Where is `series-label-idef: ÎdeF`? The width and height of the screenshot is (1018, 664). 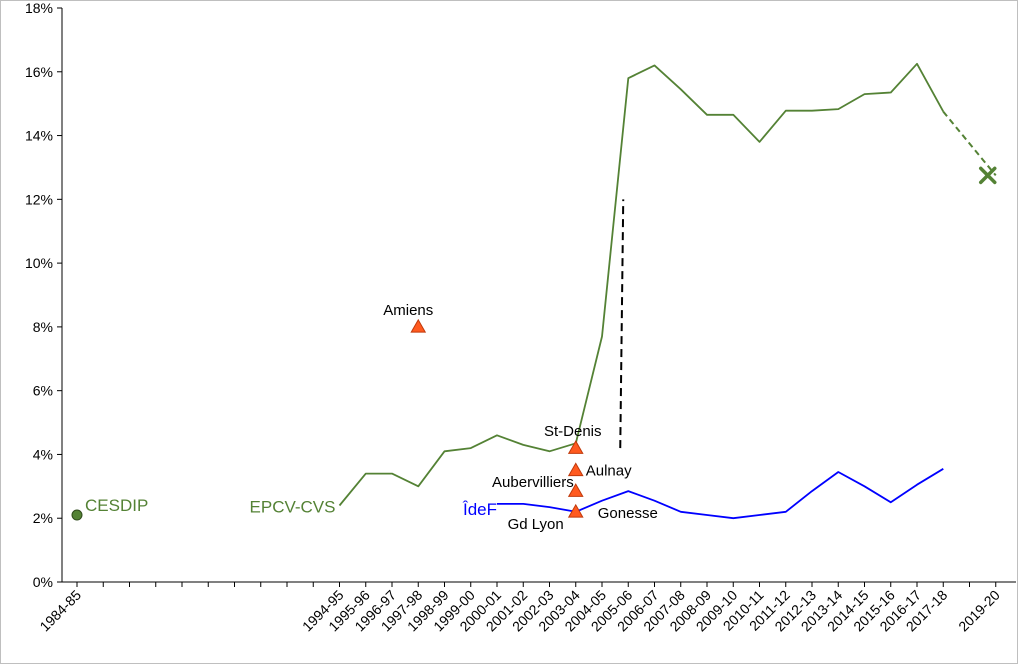 series-label-idef: ÎdeF is located at coordinates (479, 509).